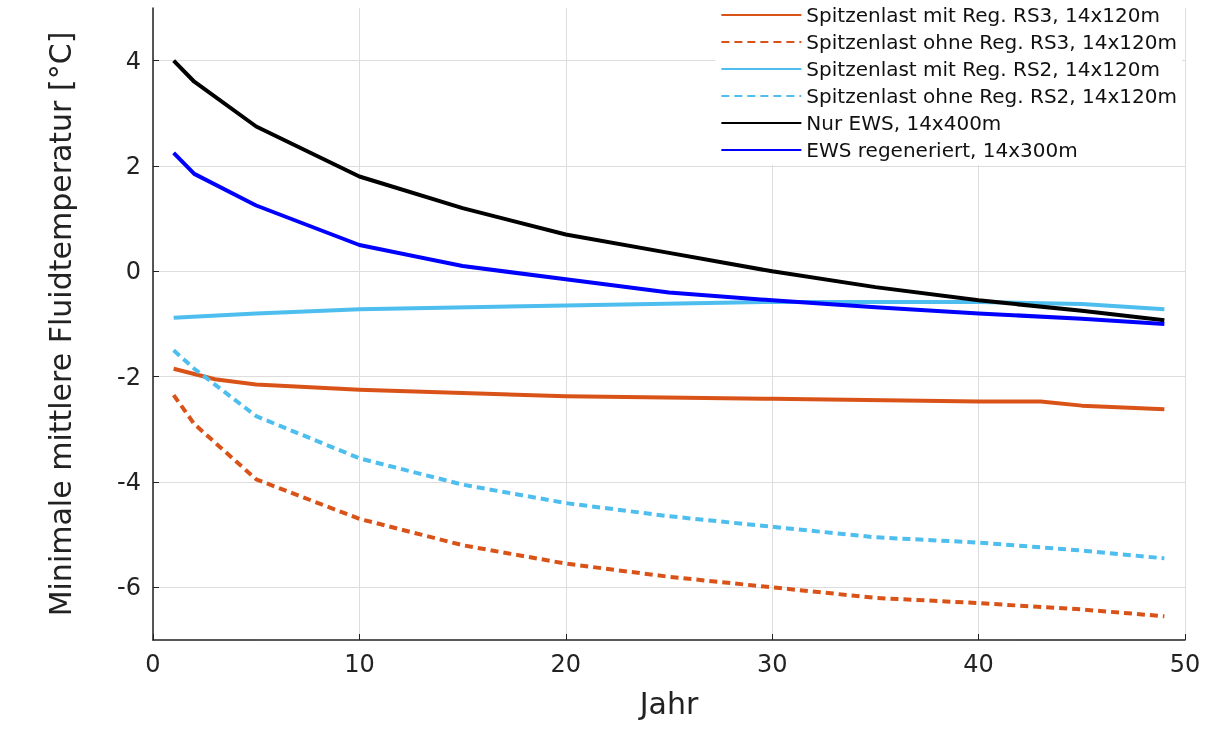 The height and width of the screenshot is (744, 1222). Describe the element at coordinates (904, 123) in the screenshot. I see `legend-label: Nur EWS, 14x400m` at that location.